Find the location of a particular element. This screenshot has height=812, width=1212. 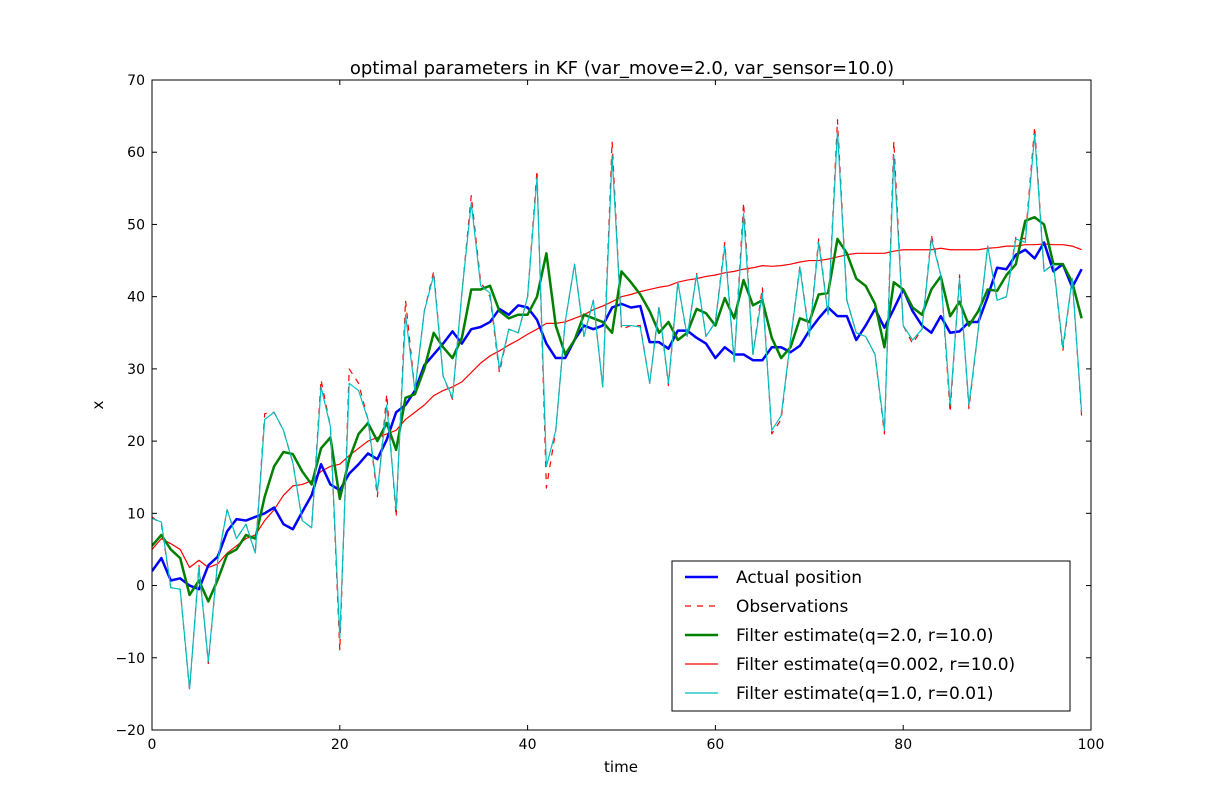

x-tick-label: 40 is located at coordinates (528, 745).